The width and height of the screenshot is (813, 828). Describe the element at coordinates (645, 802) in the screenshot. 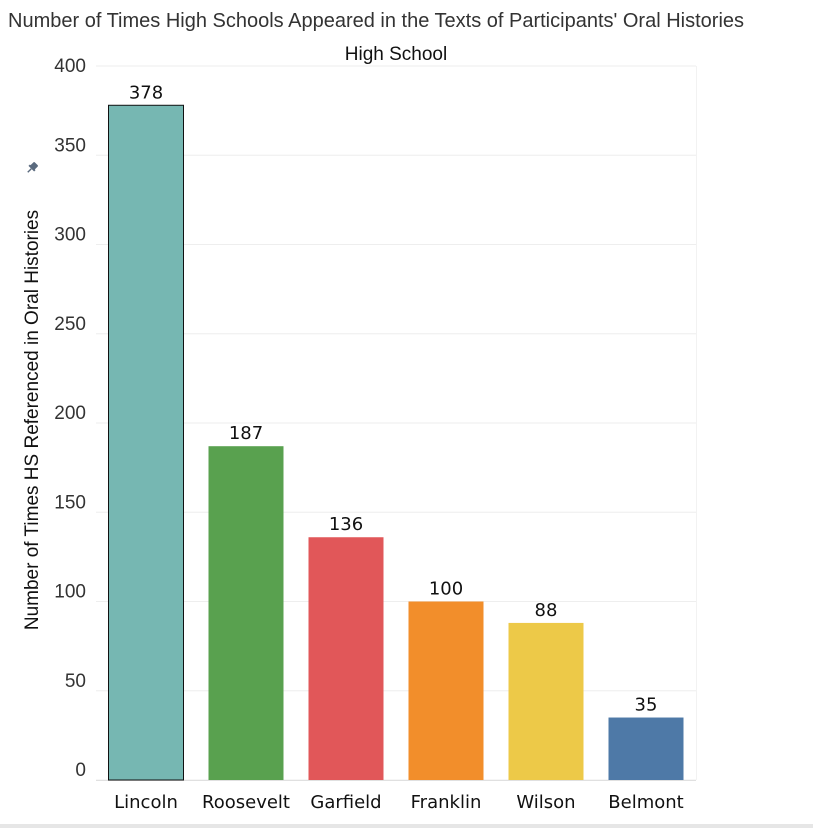

I see `x-category-label: Belmont` at that location.